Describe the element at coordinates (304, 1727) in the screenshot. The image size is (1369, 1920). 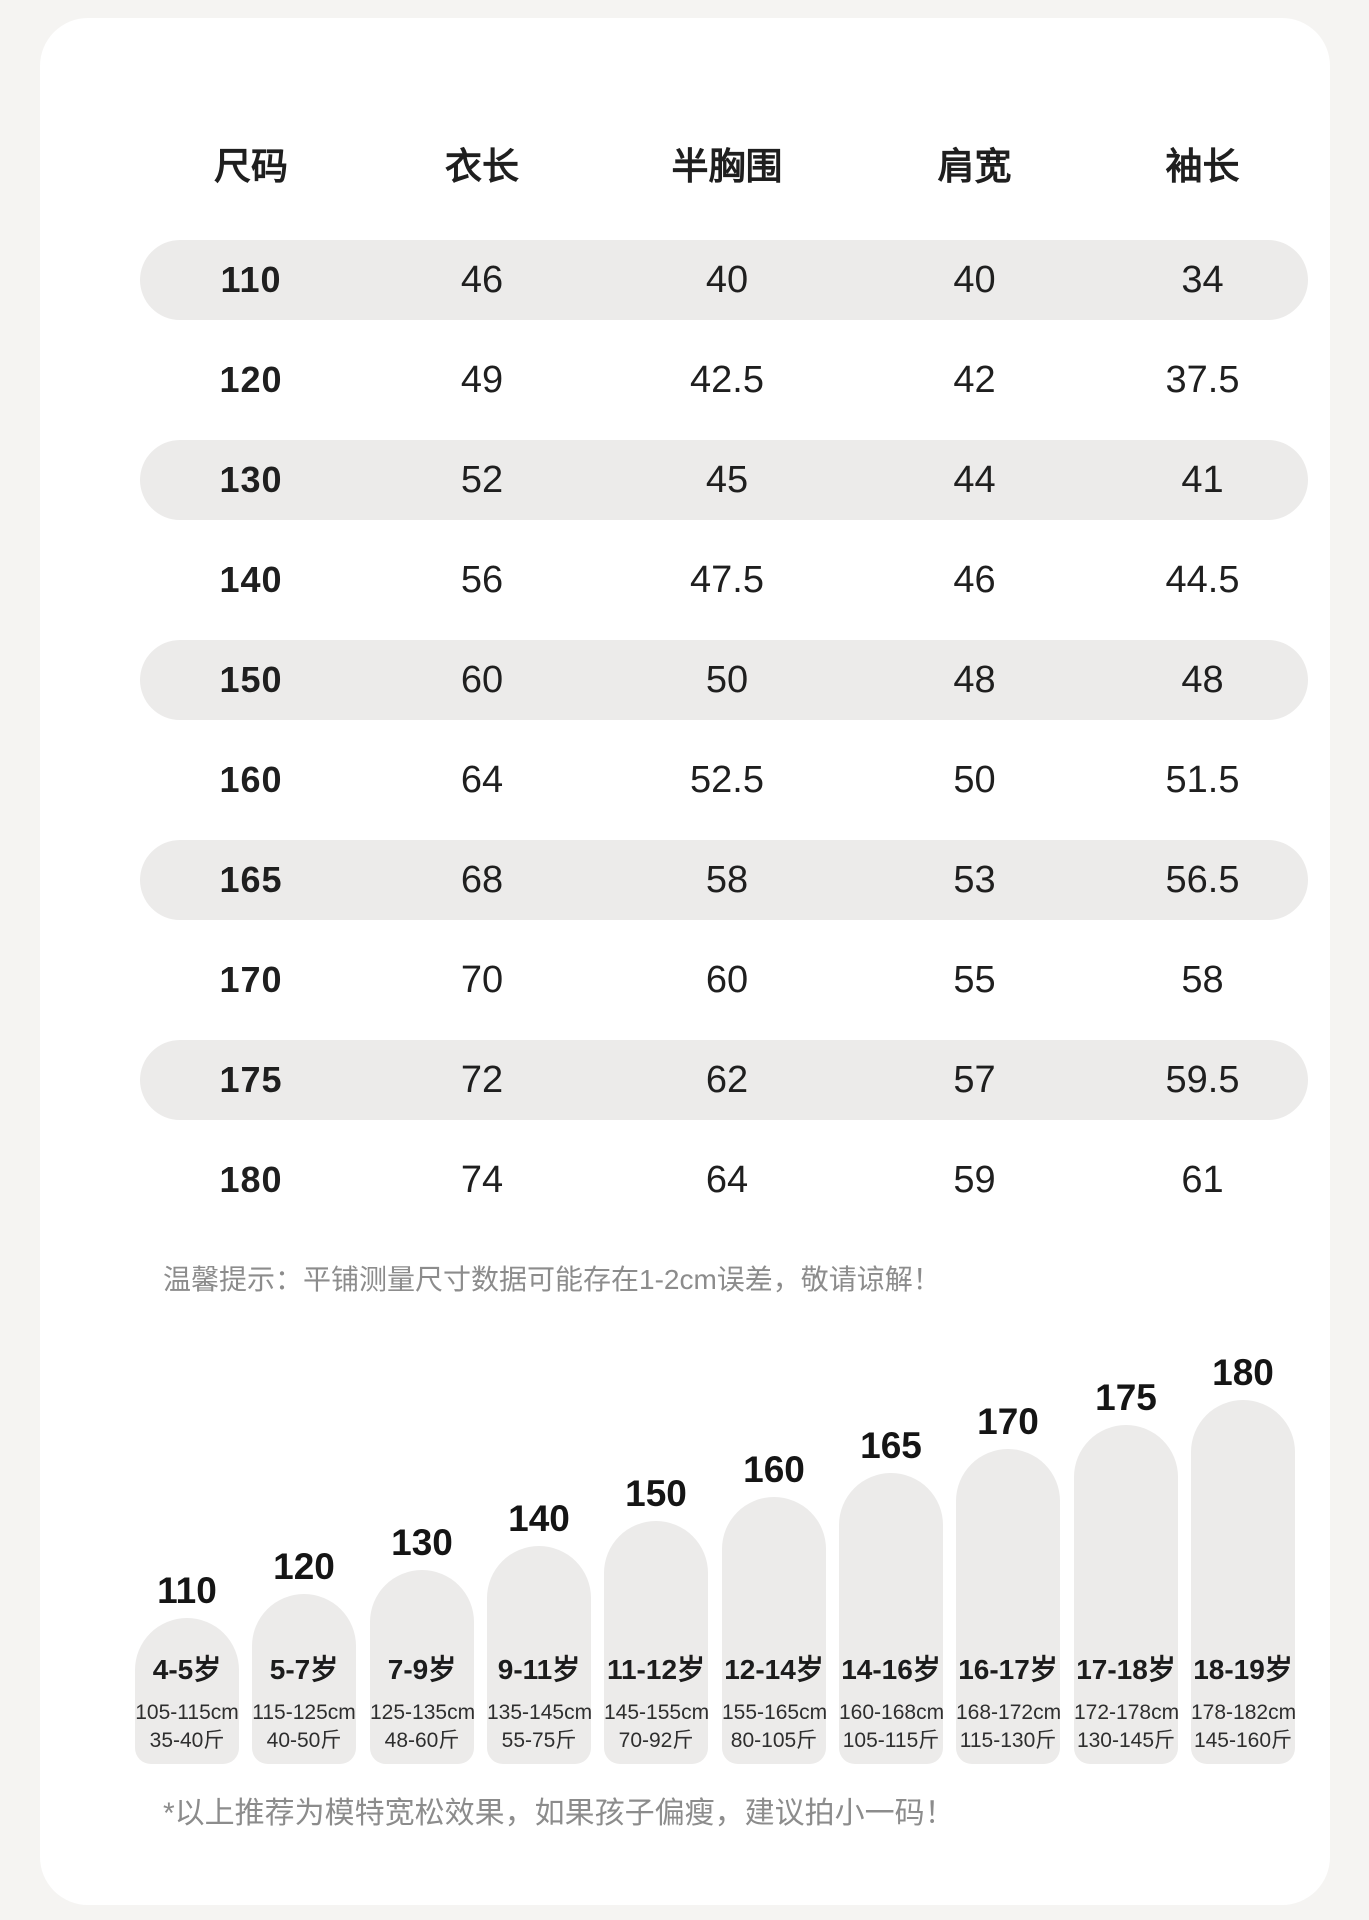
I see `bar-height-weight: 115-125cm 40-50斤` at that location.